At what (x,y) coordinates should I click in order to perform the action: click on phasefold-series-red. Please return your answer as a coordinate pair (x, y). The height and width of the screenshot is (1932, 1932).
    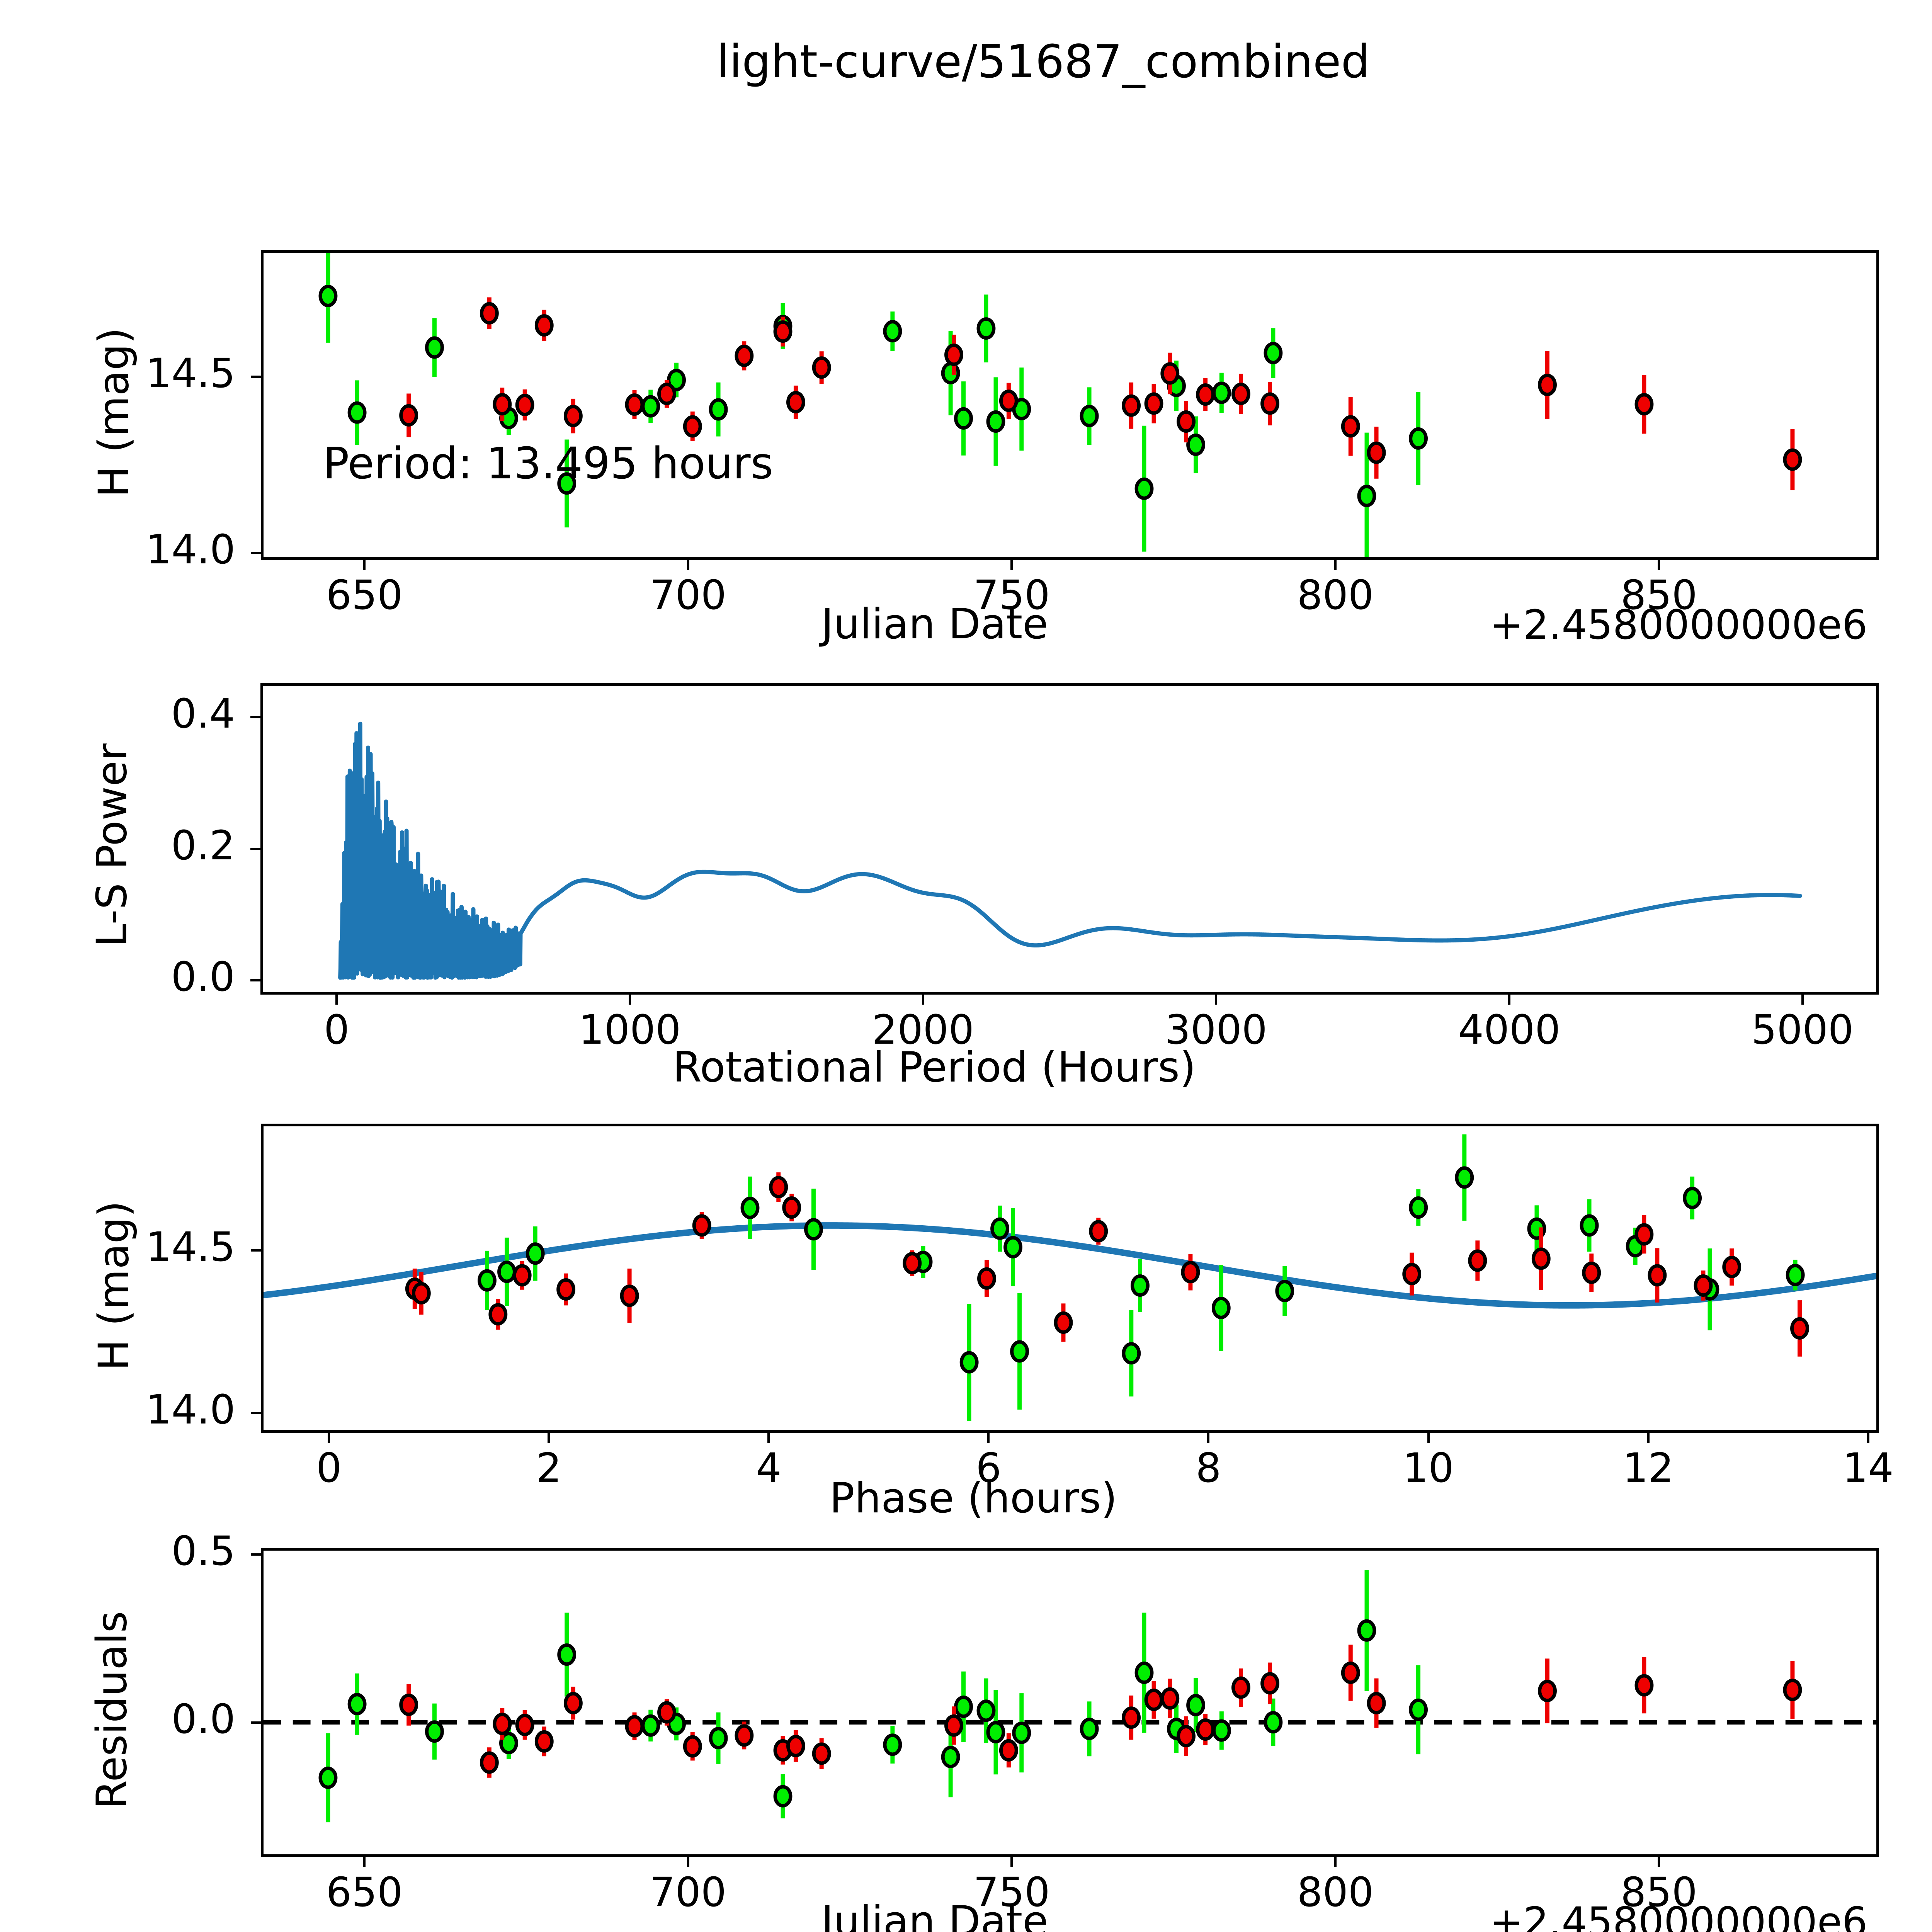
    Looking at the image, I should click on (1107, 1264).